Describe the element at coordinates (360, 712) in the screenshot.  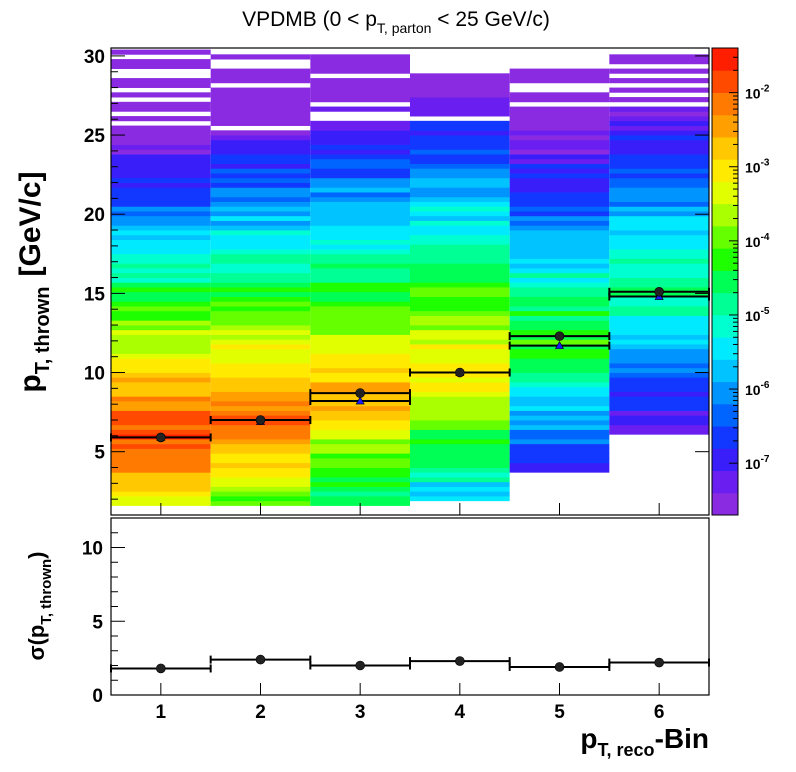
I see `x-tick-label: 3` at that location.